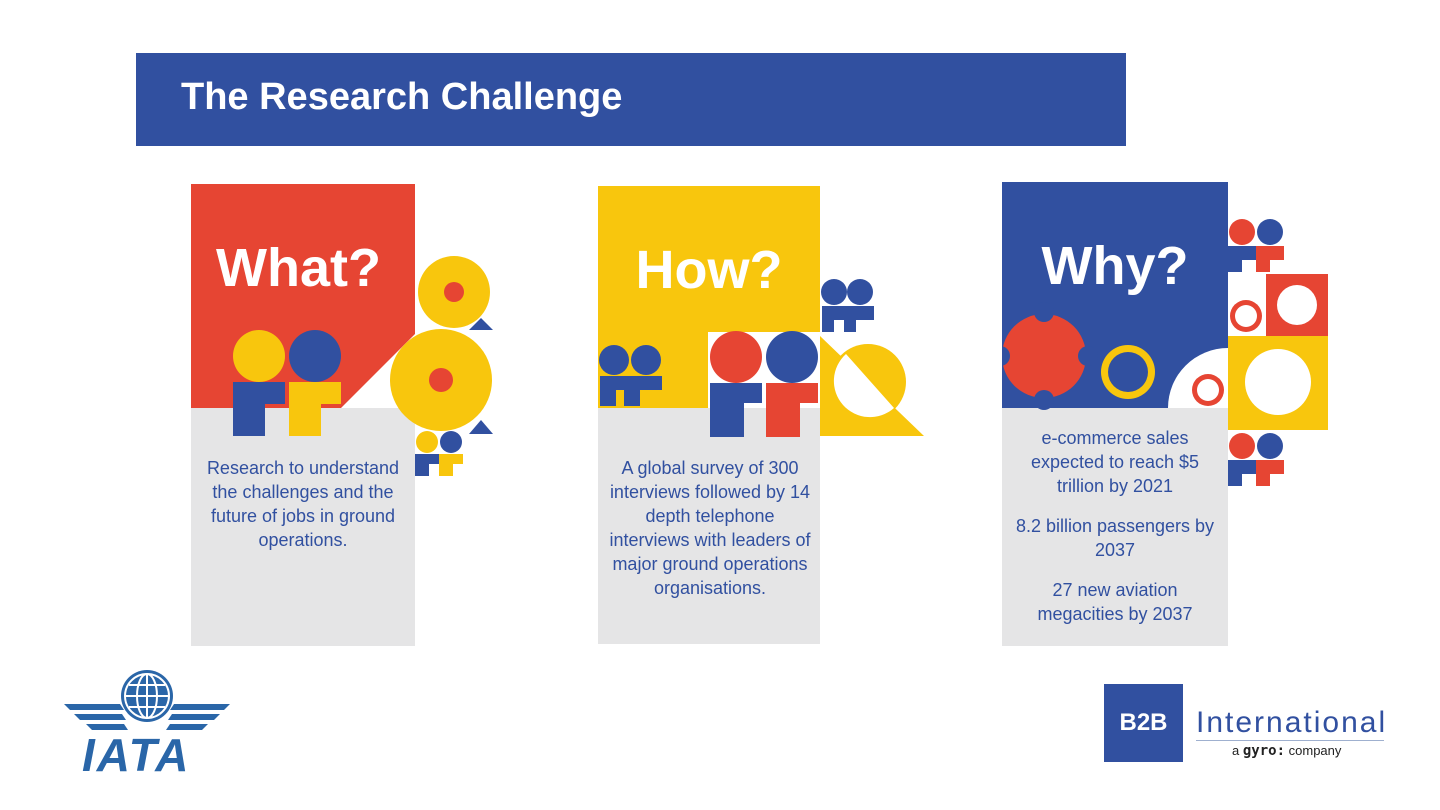 Image resolution: width=1440 pixels, height=810 pixels. Describe the element at coordinates (631, 99) in the screenshot. I see `header-bar` at that location.